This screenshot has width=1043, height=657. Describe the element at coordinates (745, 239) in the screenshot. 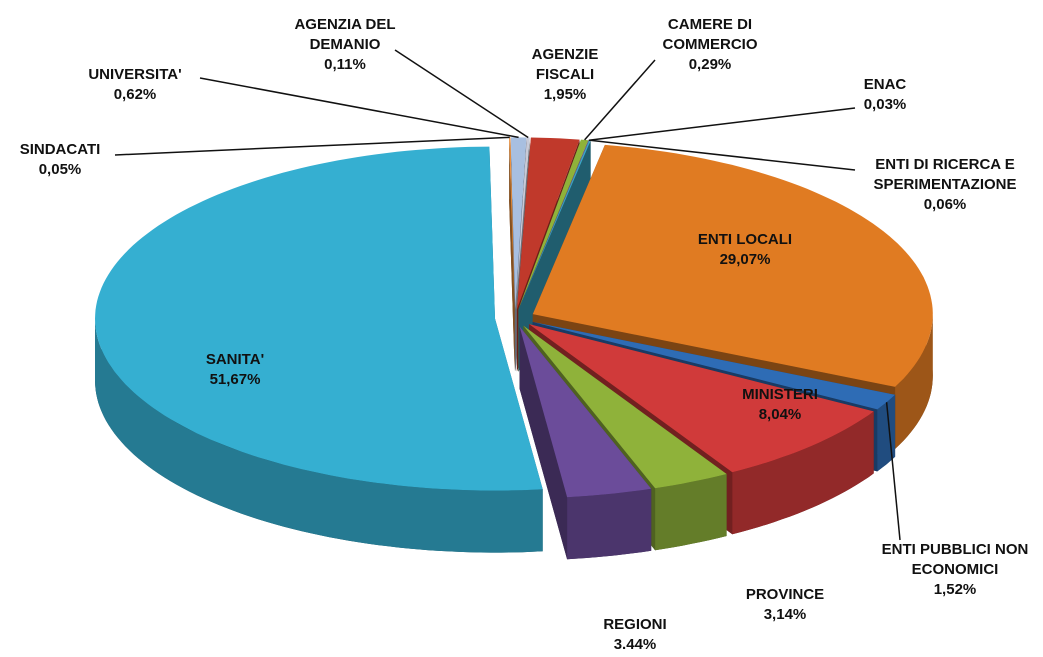

I see `category-label: ENTI LOCALI` at that location.